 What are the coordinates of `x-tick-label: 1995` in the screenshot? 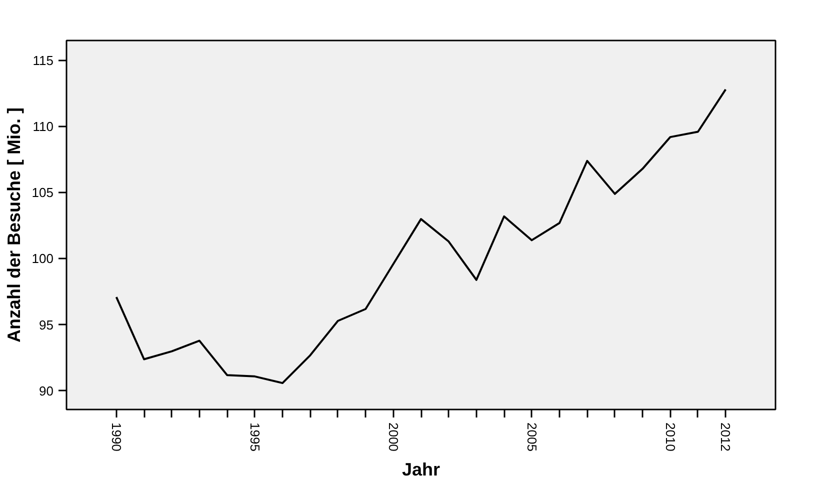 It's located at (254, 437).